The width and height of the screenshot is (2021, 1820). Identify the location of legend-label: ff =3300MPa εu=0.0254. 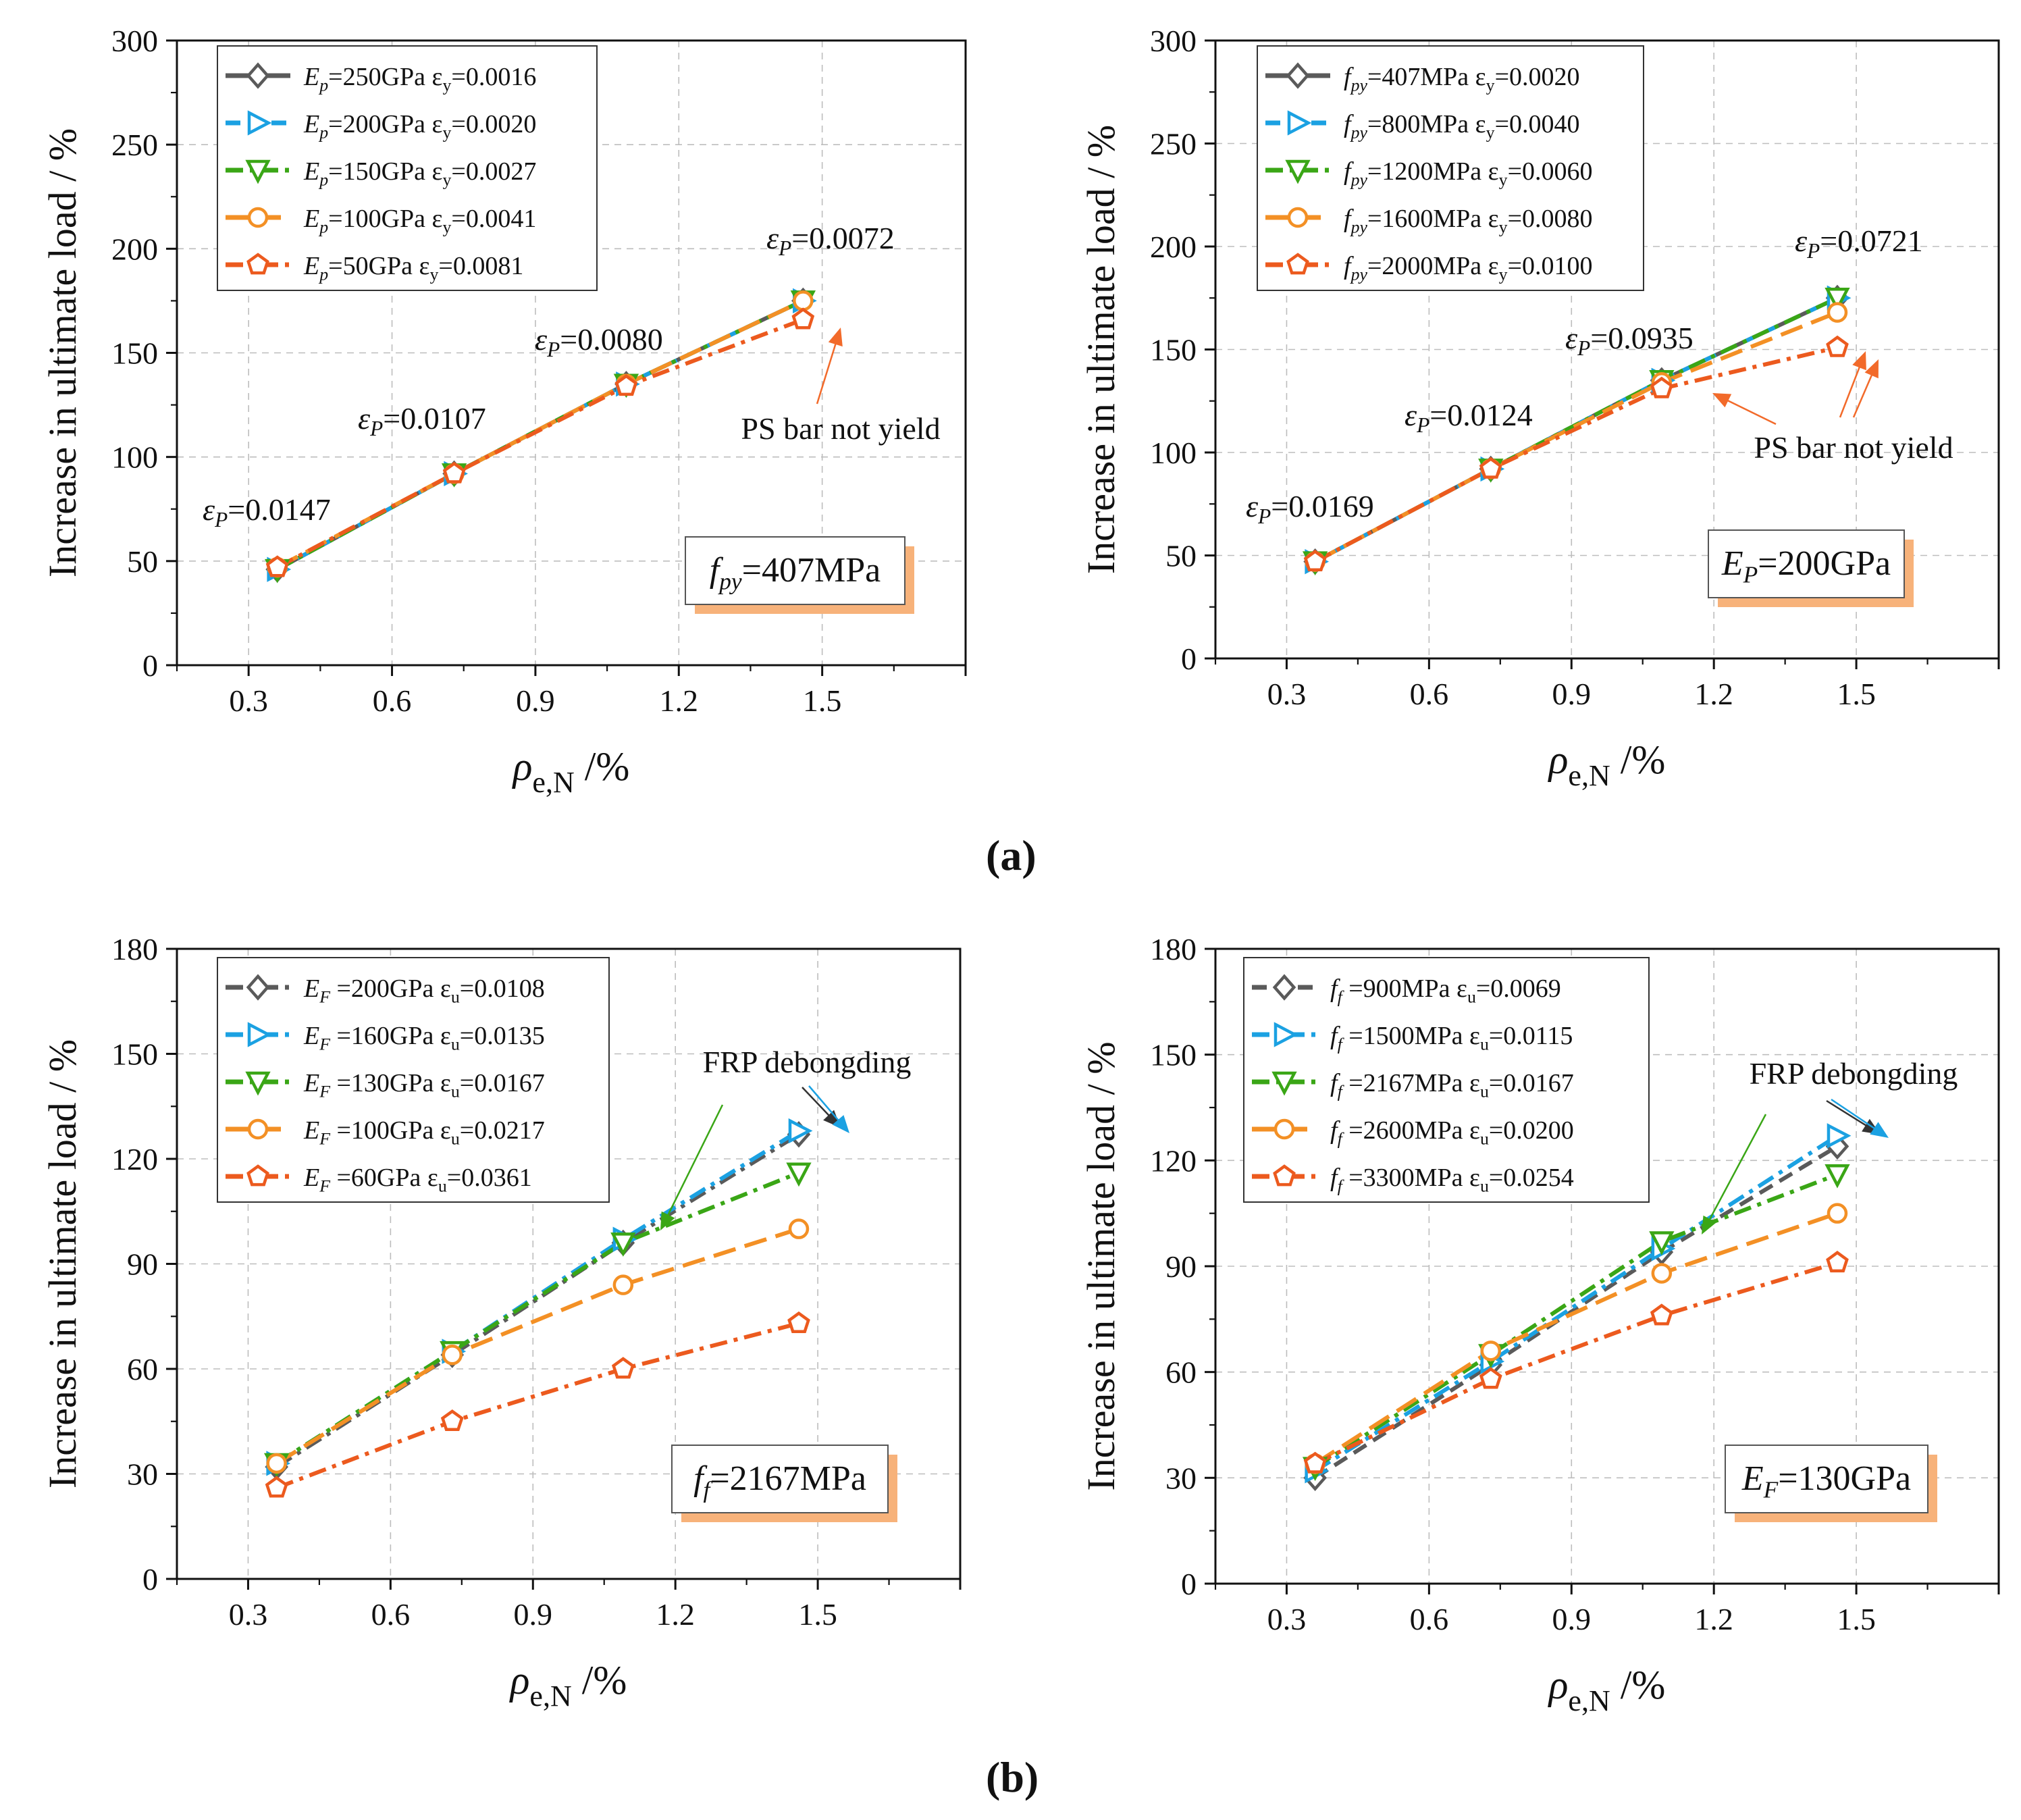
(1452, 1179).